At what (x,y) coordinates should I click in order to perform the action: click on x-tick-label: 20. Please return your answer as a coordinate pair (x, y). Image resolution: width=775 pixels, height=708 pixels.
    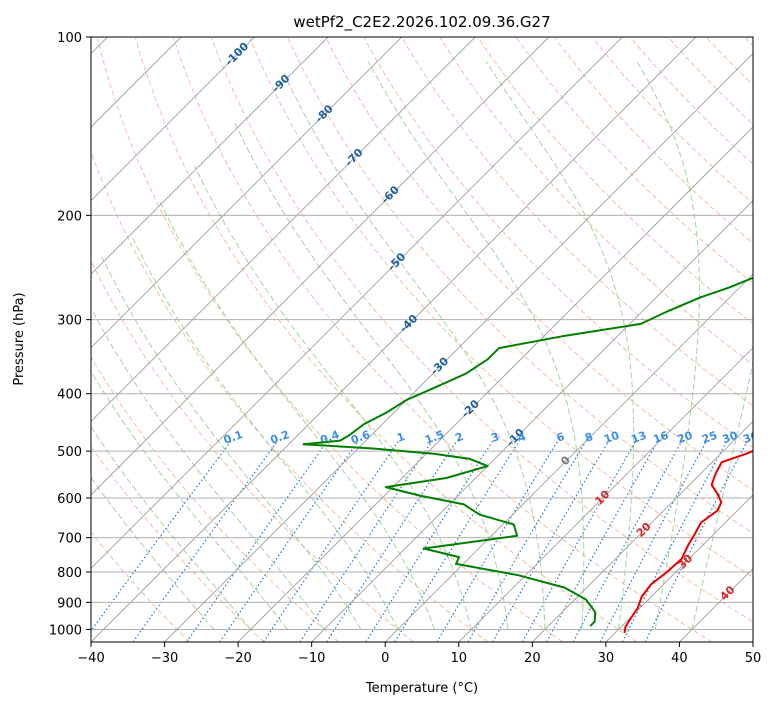
    Looking at the image, I should click on (532, 658).